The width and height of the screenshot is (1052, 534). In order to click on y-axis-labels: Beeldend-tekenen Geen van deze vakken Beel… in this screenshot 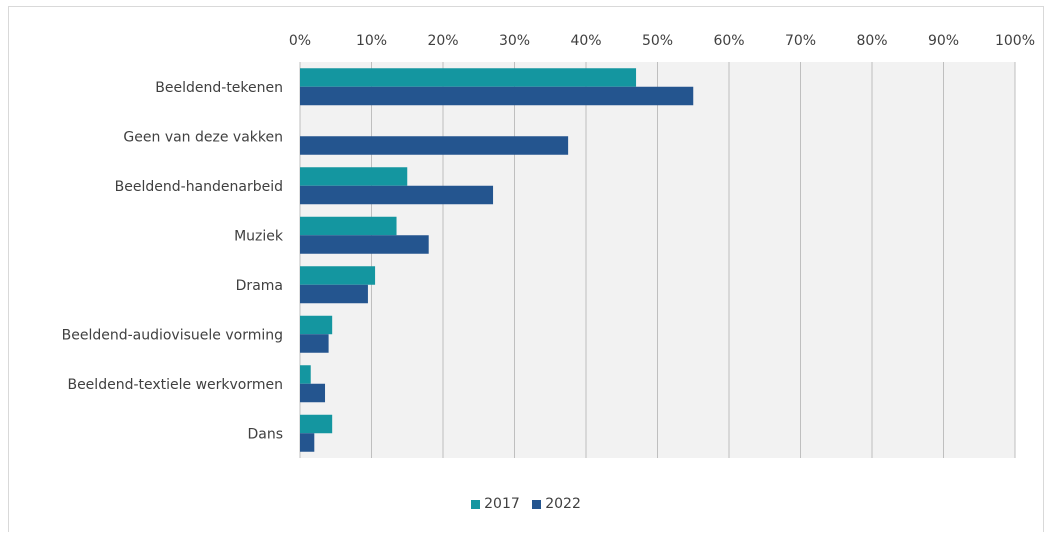, I will do `click(173, 261)`.